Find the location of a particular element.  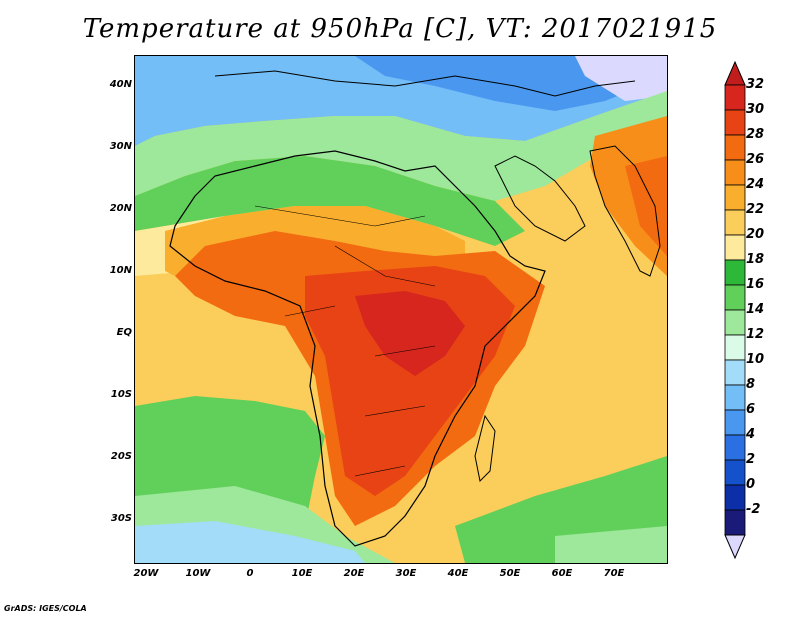

colorbar-label: 6 is located at coordinates (751, 409).